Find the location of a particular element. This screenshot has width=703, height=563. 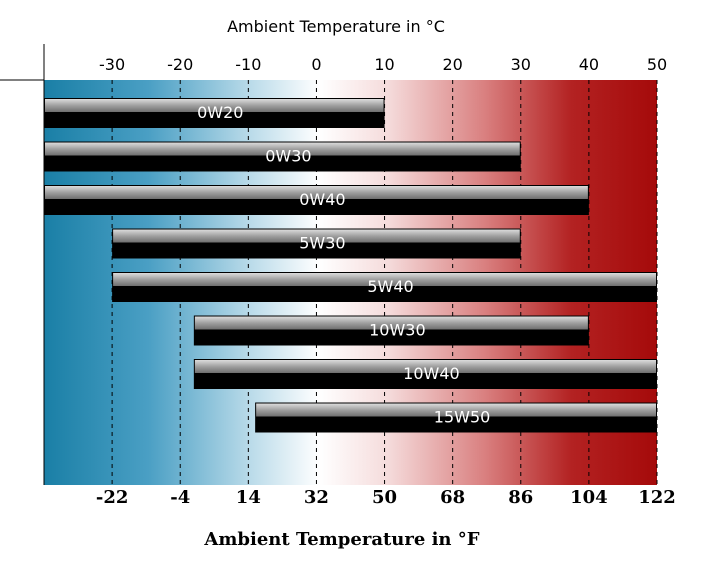

top-tick-label: 30 is located at coordinates (521, 64).